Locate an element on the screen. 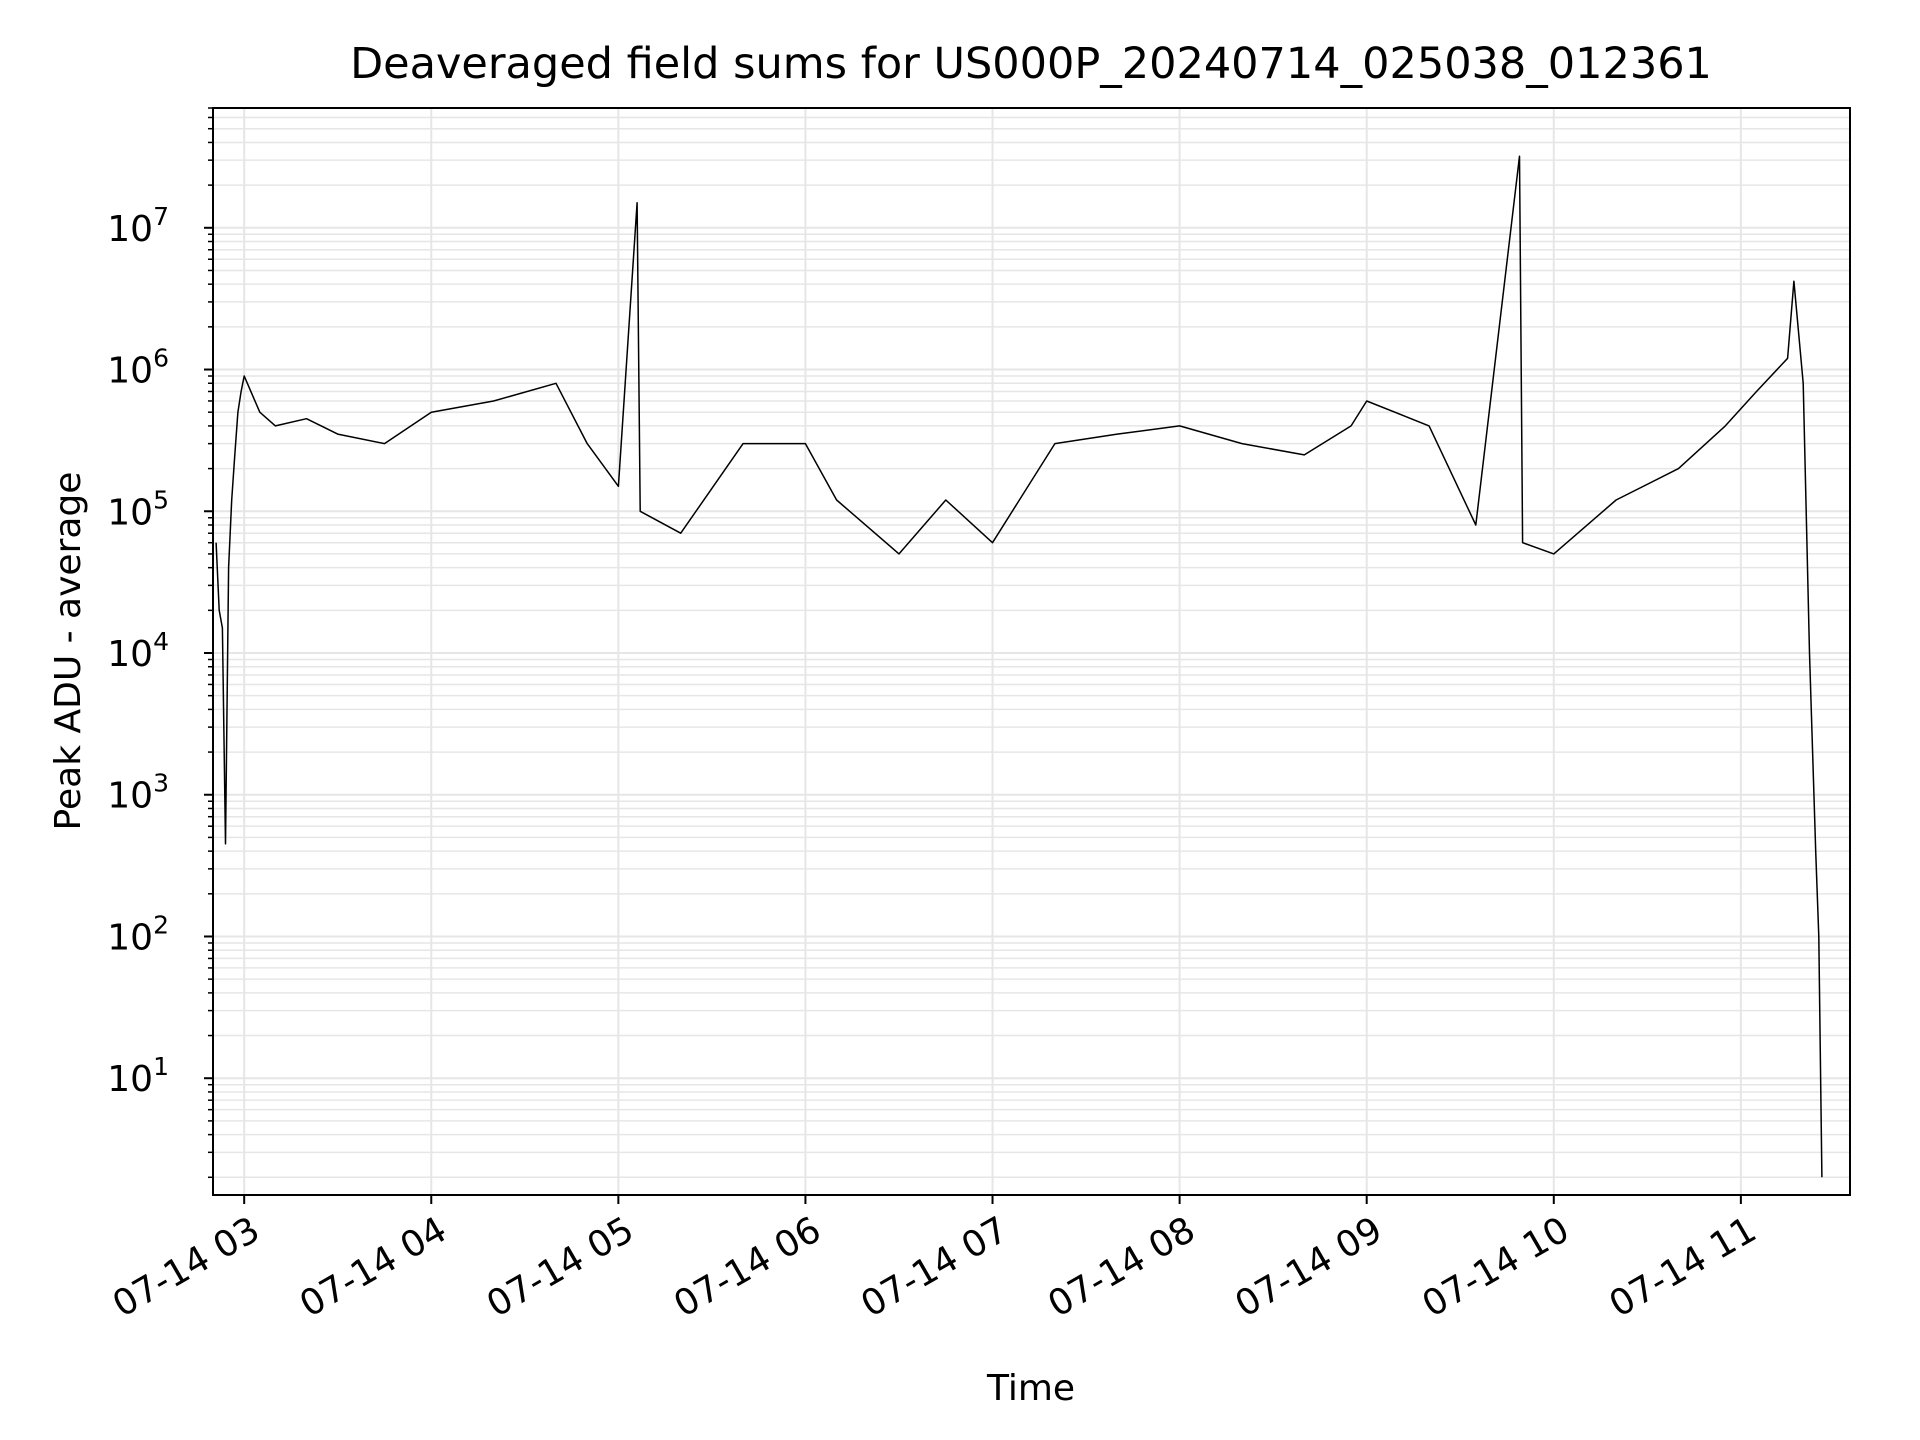  y-tick-label: 10⁶ is located at coordinates (138, 368).